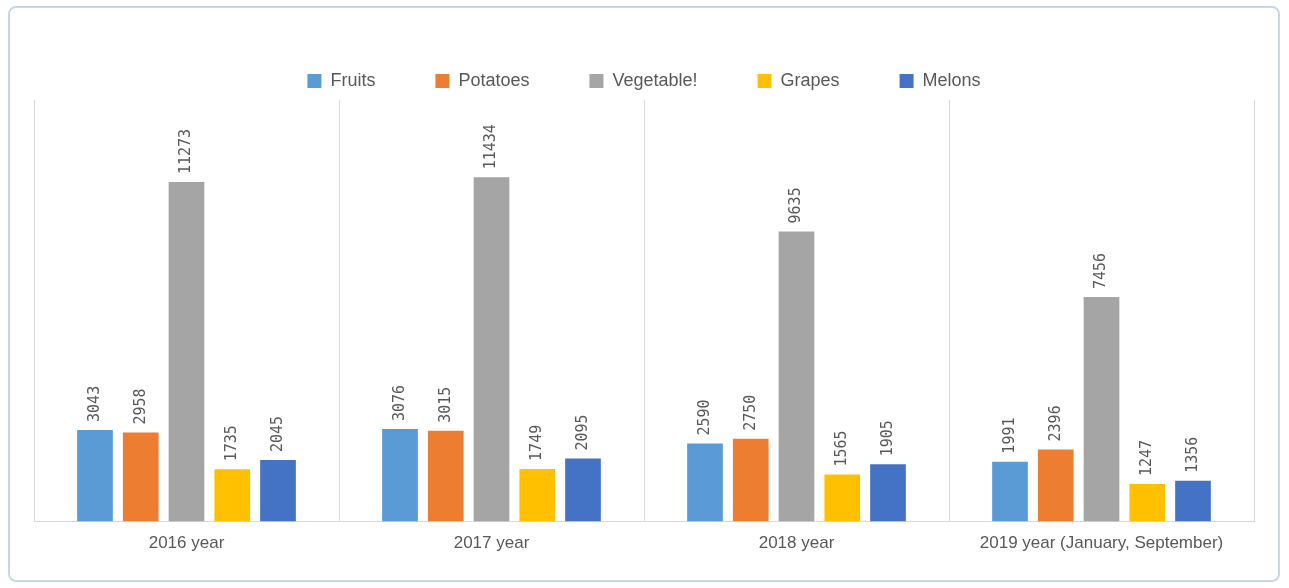  I want to click on data-label: 2095, so click(581, 432).